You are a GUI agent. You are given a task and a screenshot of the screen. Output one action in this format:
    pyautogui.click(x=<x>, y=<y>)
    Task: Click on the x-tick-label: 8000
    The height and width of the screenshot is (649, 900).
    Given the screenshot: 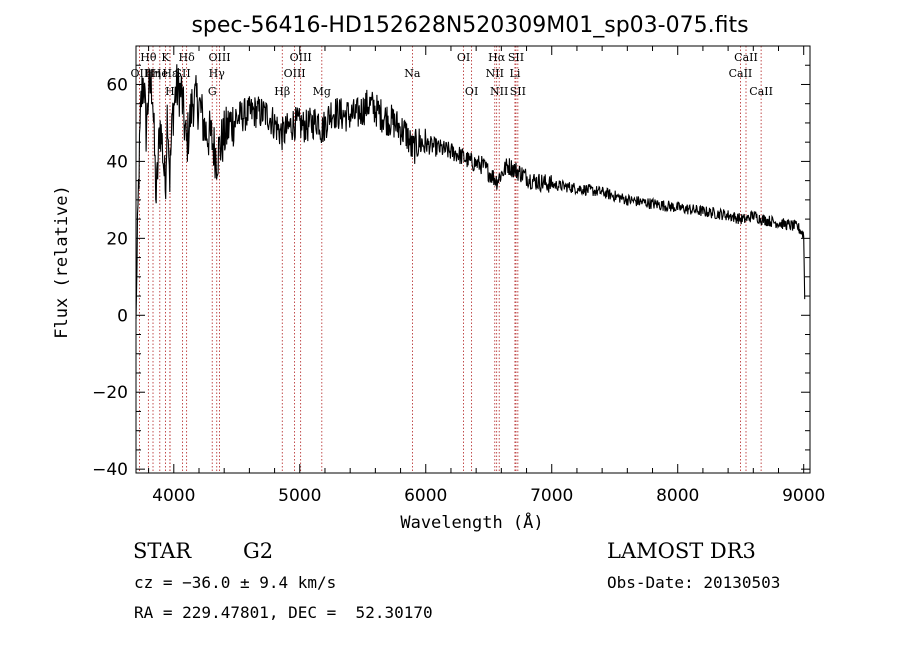 What is the action you would take?
    pyautogui.click(x=677, y=496)
    